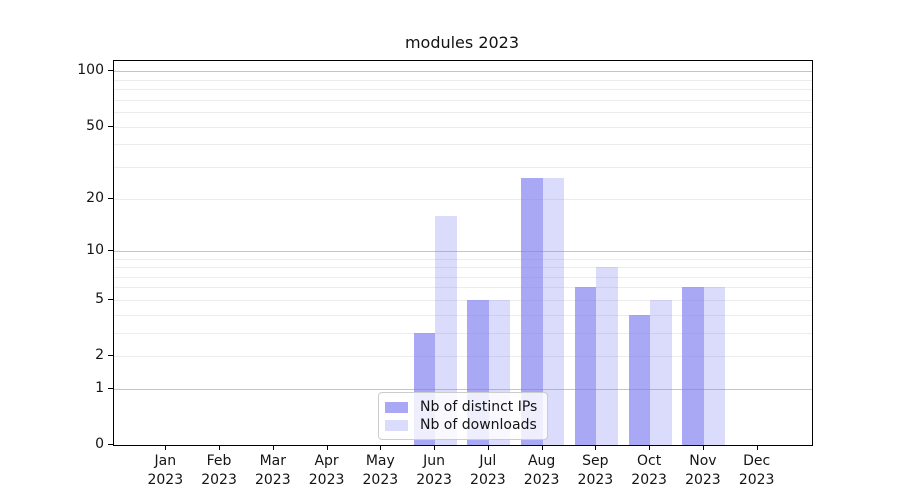 The width and height of the screenshot is (900, 500). What do you see at coordinates (434, 470) in the screenshot?
I see `x-tick-label: Jun 2023` at bounding box center [434, 470].